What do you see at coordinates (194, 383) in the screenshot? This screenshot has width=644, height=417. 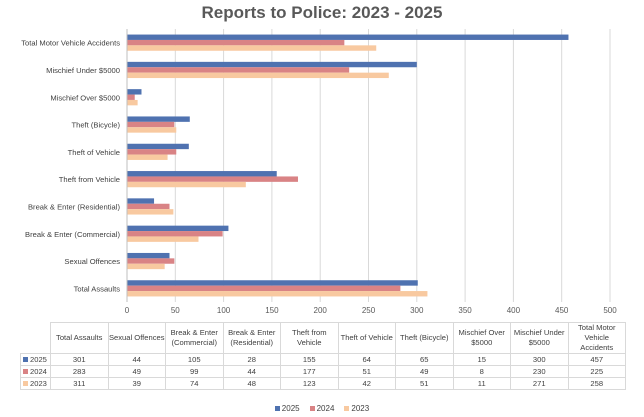 I see `table-cell: 74` at bounding box center [194, 383].